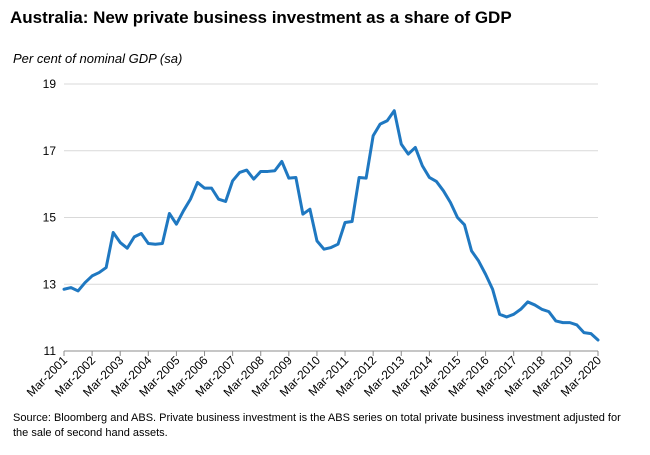  What do you see at coordinates (50, 351) in the screenshot?
I see `y-tick-label: 11` at bounding box center [50, 351].